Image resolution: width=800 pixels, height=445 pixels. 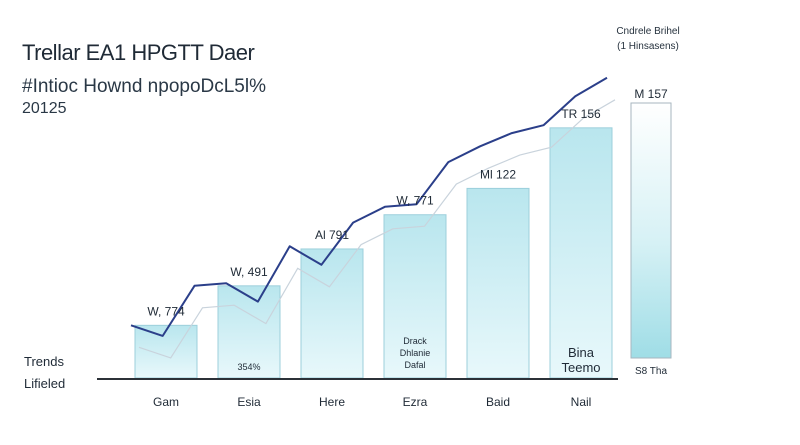 What do you see at coordinates (166, 311) in the screenshot?
I see `bar-value-label: W, 774` at bounding box center [166, 311].